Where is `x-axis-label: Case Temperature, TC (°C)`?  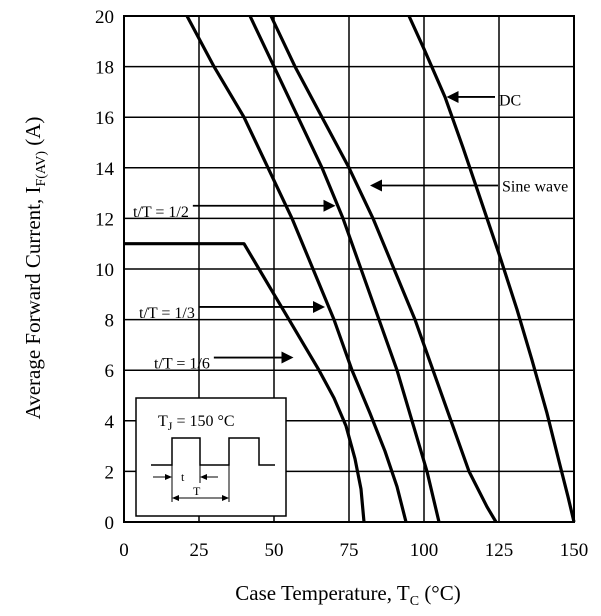 x-axis-label: Case Temperature, TC (°C) is located at coordinates (347, 595).